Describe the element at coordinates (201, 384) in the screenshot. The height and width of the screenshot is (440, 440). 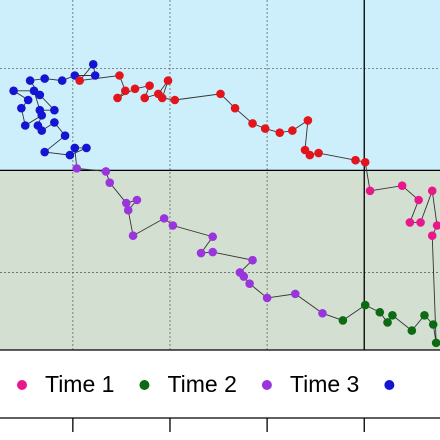
I see `legend-label: Time 2` at that location.